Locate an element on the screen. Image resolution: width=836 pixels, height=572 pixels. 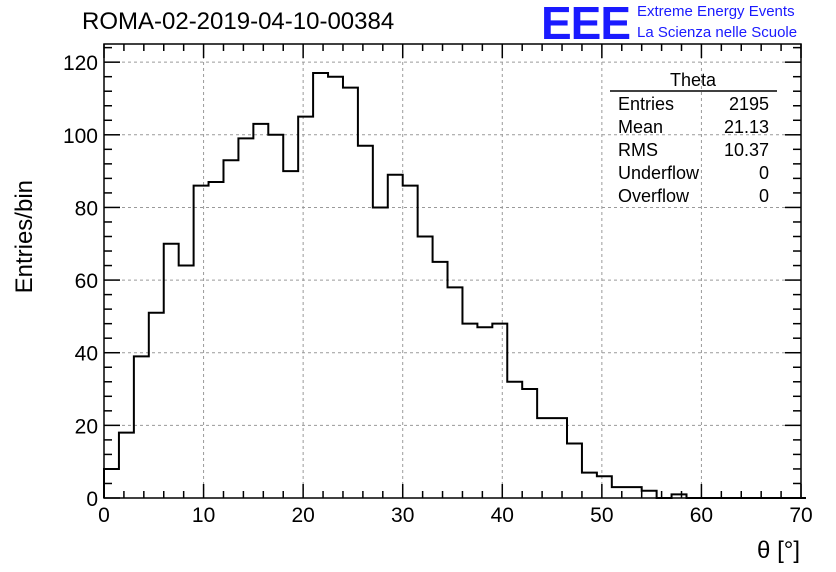
y-tick-label: 60 is located at coordinates (86, 281).